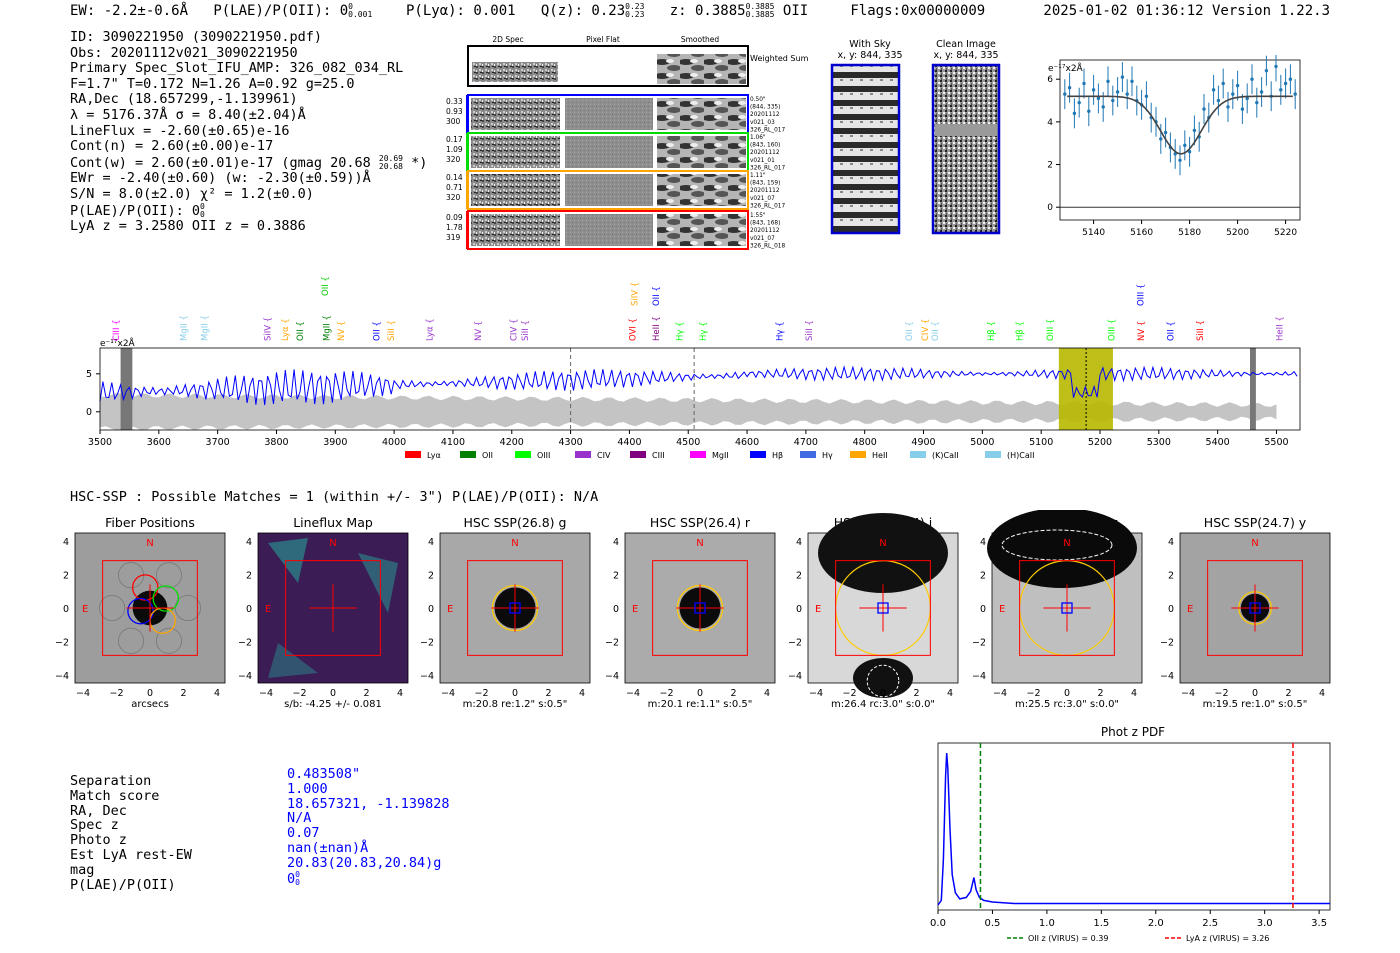 The width and height of the screenshot is (1400, 953). Describe the element at coordinates (865, 149) in the screenshot. I see `with-sky-image` at that location.